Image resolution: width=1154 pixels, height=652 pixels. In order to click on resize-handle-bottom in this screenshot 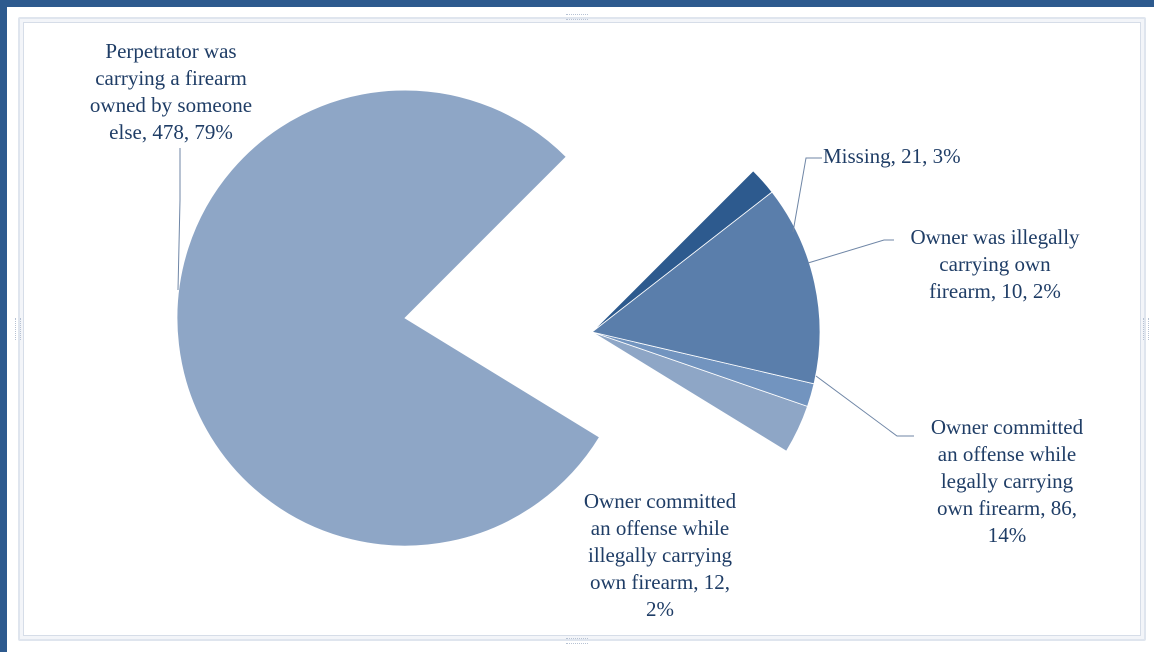, I will do `click(577, 641)`.